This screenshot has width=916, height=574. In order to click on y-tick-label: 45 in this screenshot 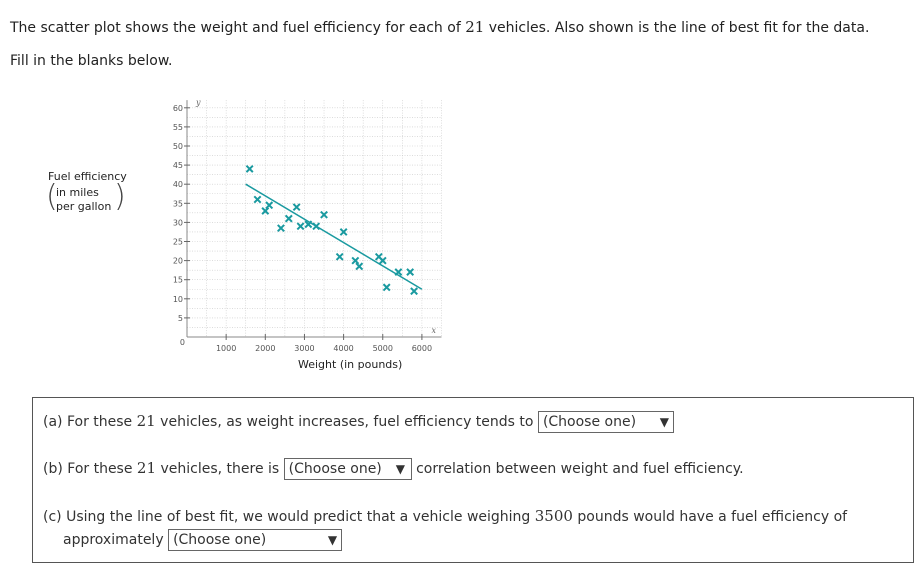, I will do `click(178, 165)`.